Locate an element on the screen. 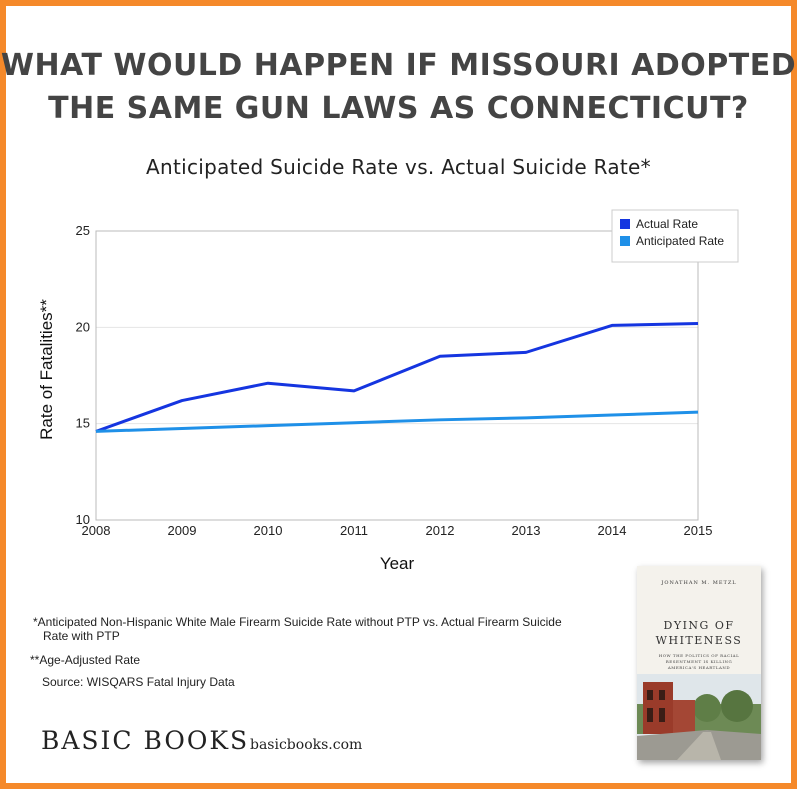 The width and height of the screenshot is (797, 789). x-tick-label-2008: 2008 is located at coordinates (96, 530).